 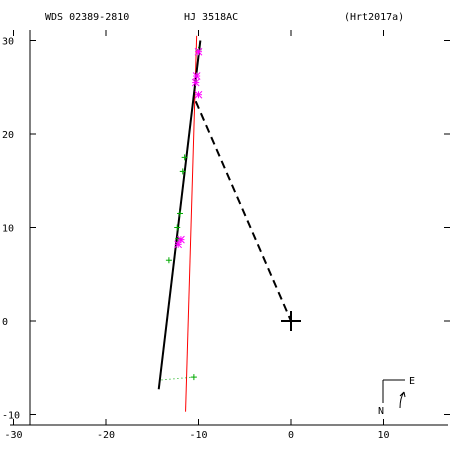 I want to click on header-wds: WDS 02389-2810, so click(x=87, y=17).